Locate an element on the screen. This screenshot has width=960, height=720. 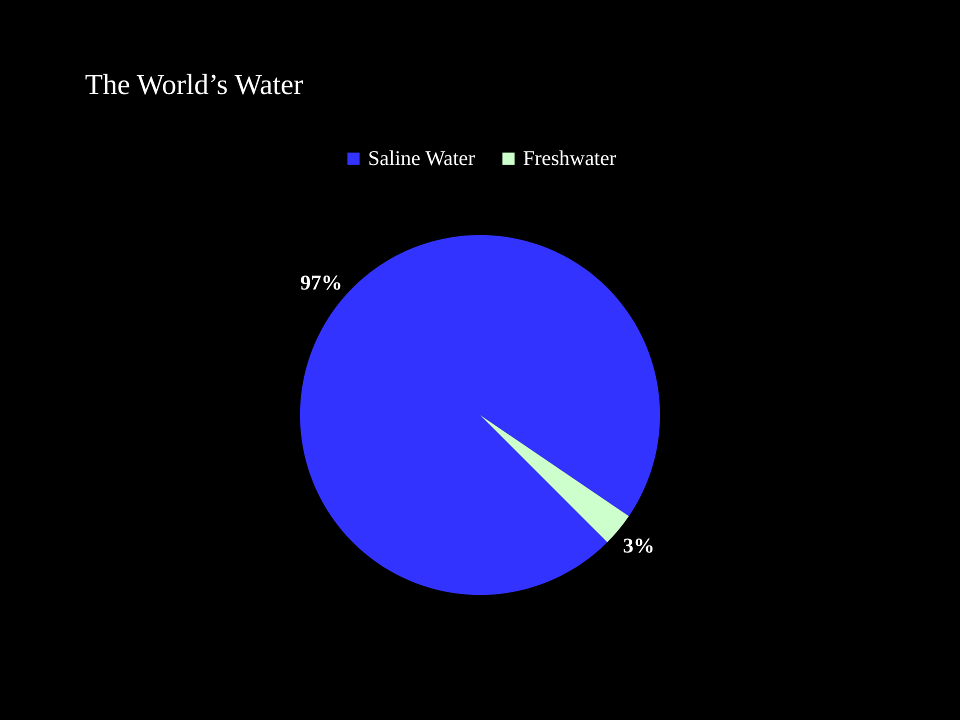
legend-label: Saline Water is located at coordinates (421, 158).